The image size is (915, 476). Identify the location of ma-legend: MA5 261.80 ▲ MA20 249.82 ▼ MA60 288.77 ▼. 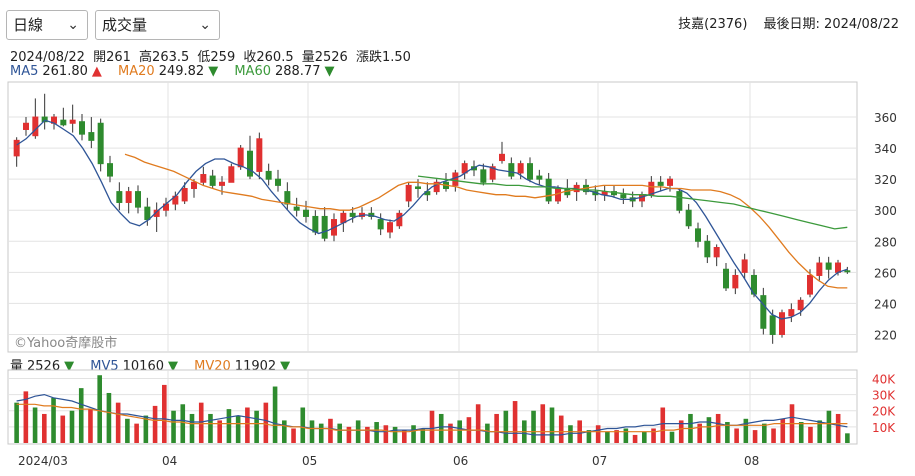
(174, 71).